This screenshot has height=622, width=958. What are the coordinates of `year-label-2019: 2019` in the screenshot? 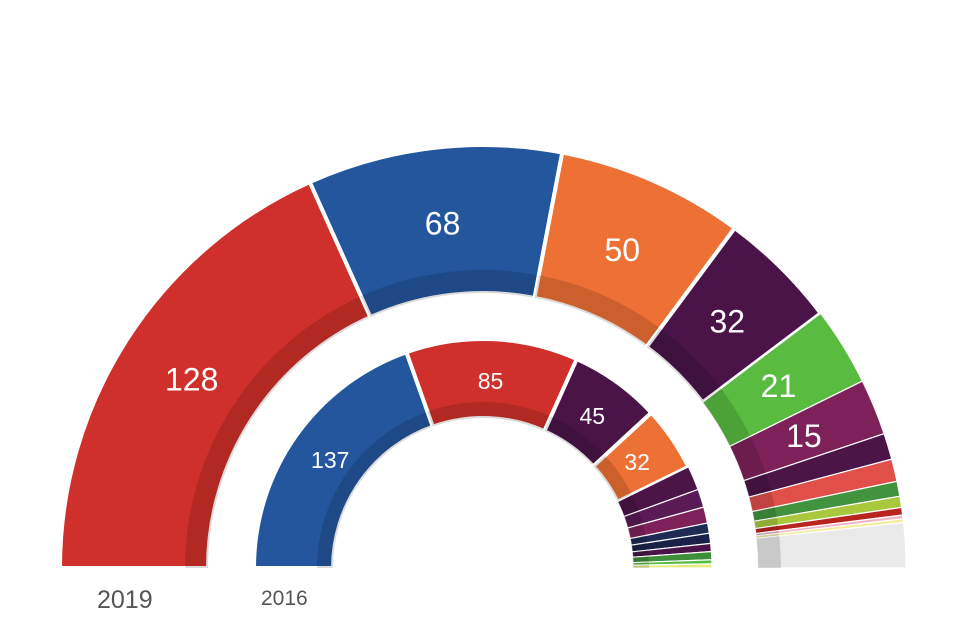 It's located at (125, 600).